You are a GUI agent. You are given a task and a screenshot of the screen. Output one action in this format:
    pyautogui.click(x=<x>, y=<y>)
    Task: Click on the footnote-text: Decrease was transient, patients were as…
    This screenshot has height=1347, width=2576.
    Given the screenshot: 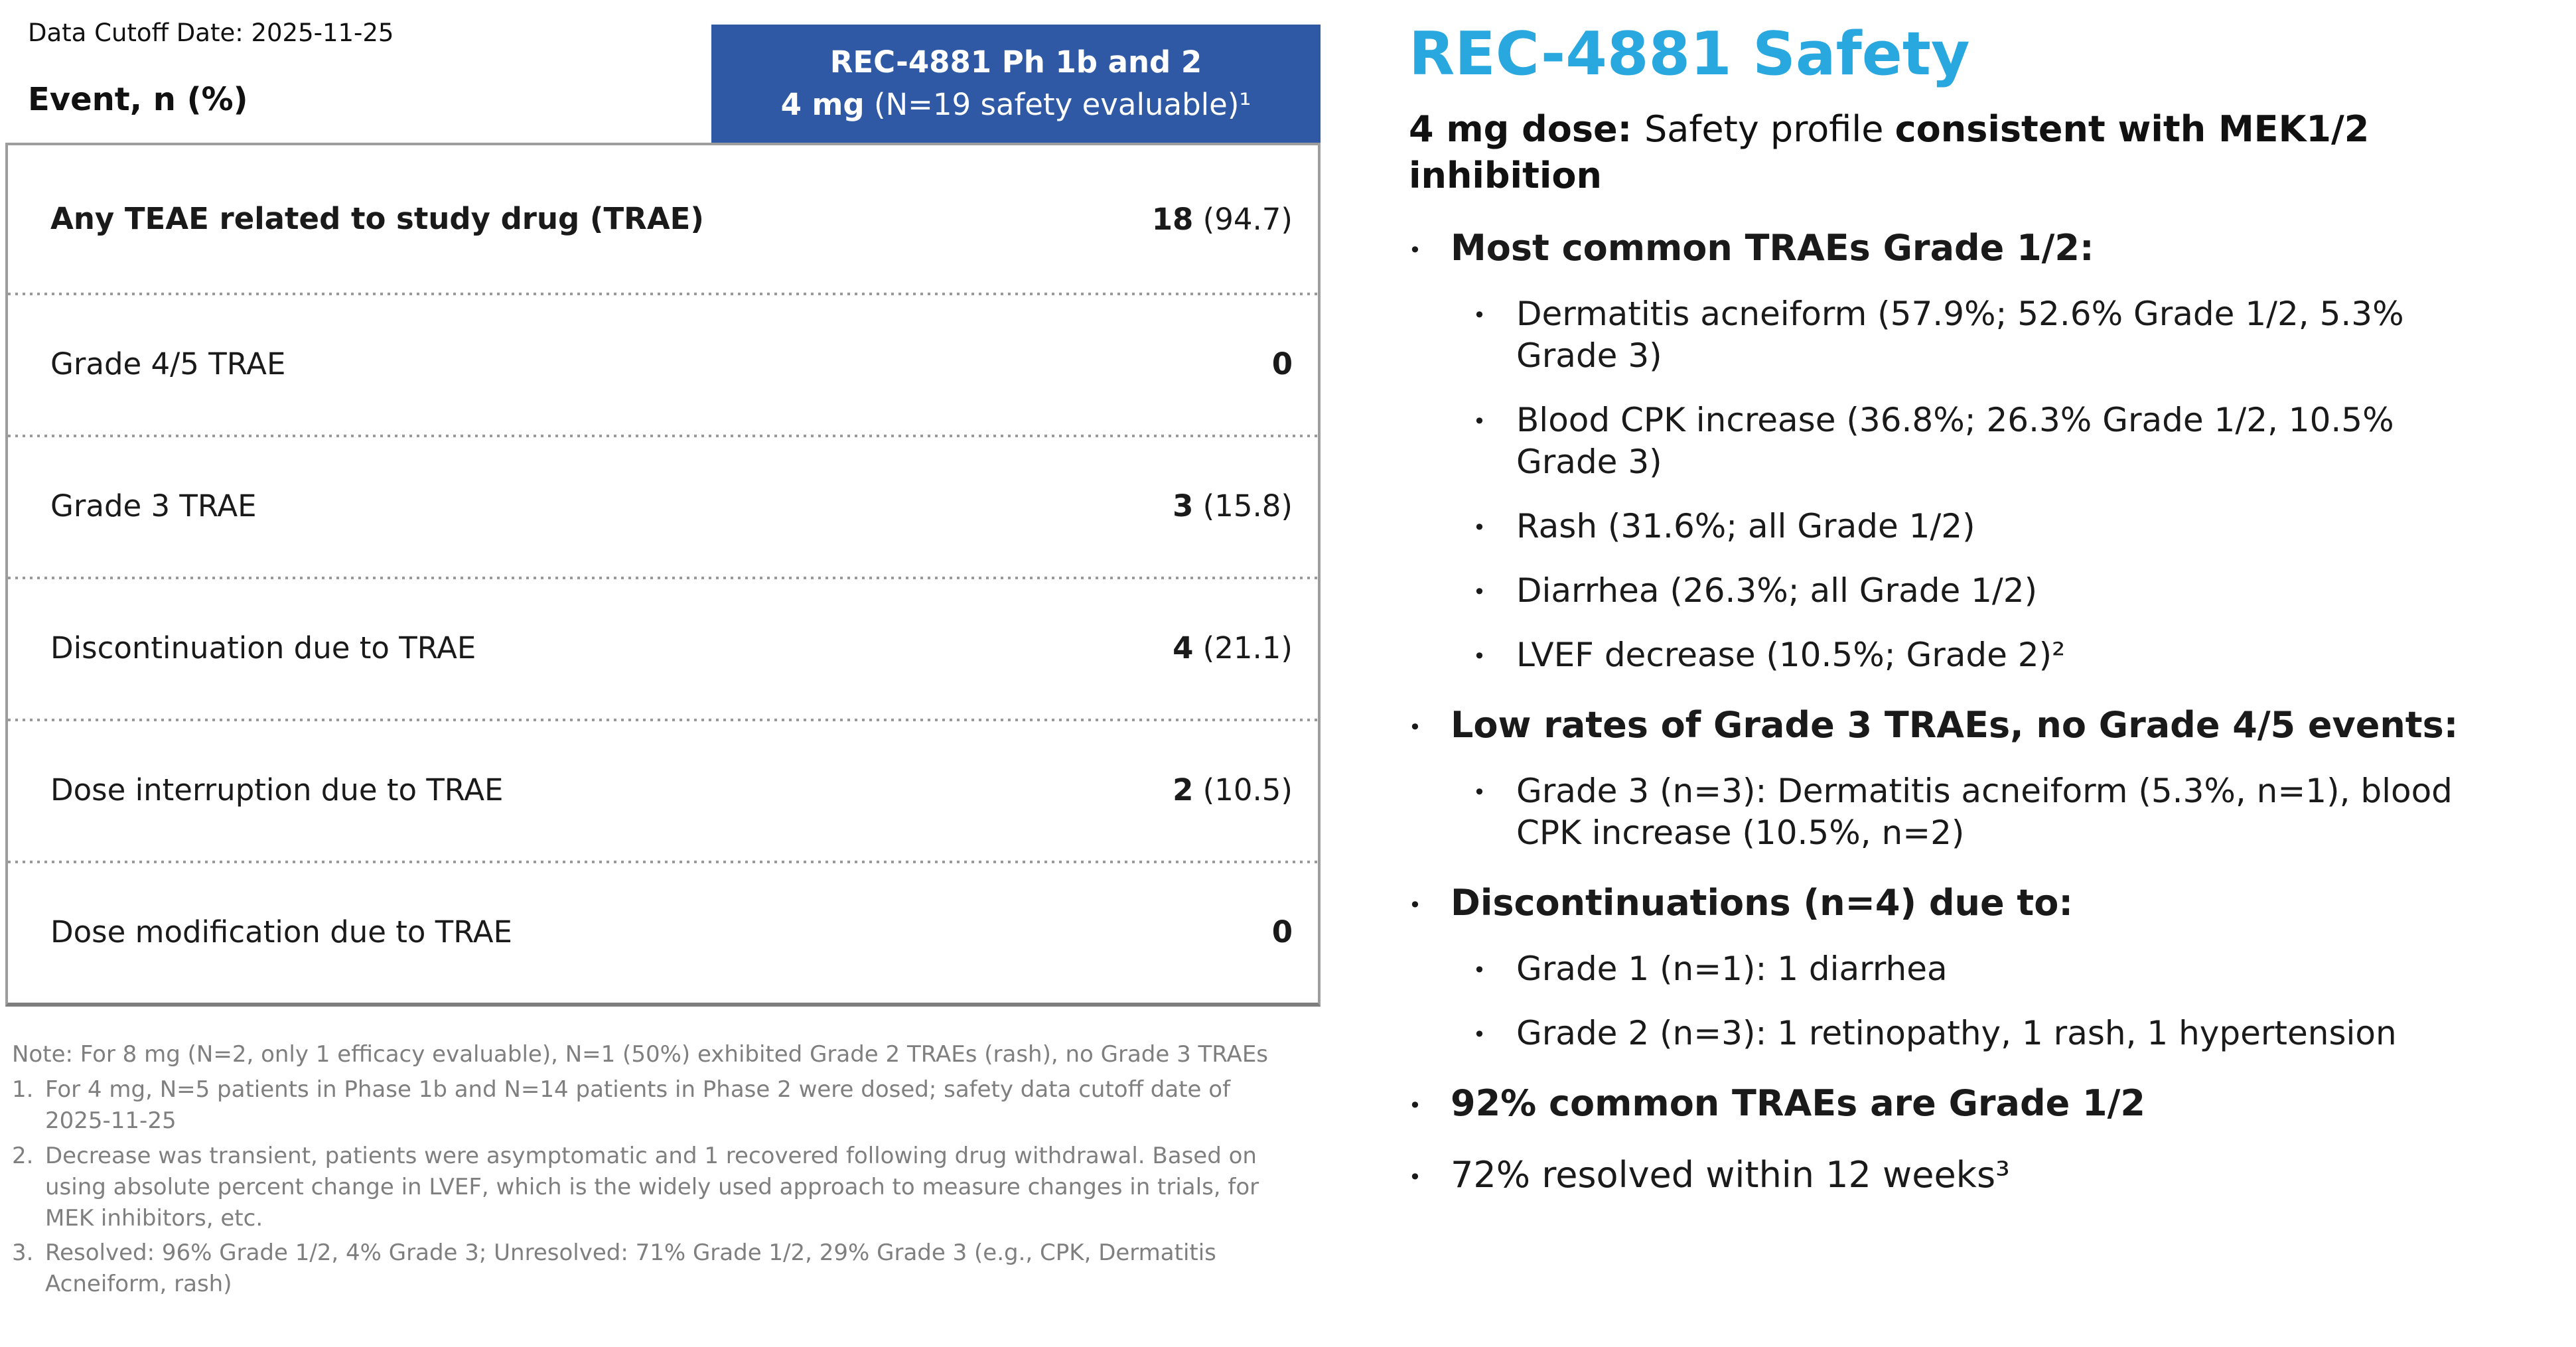 What is the action you would take?
    pyautogui.click(x=652, y=1187)
    